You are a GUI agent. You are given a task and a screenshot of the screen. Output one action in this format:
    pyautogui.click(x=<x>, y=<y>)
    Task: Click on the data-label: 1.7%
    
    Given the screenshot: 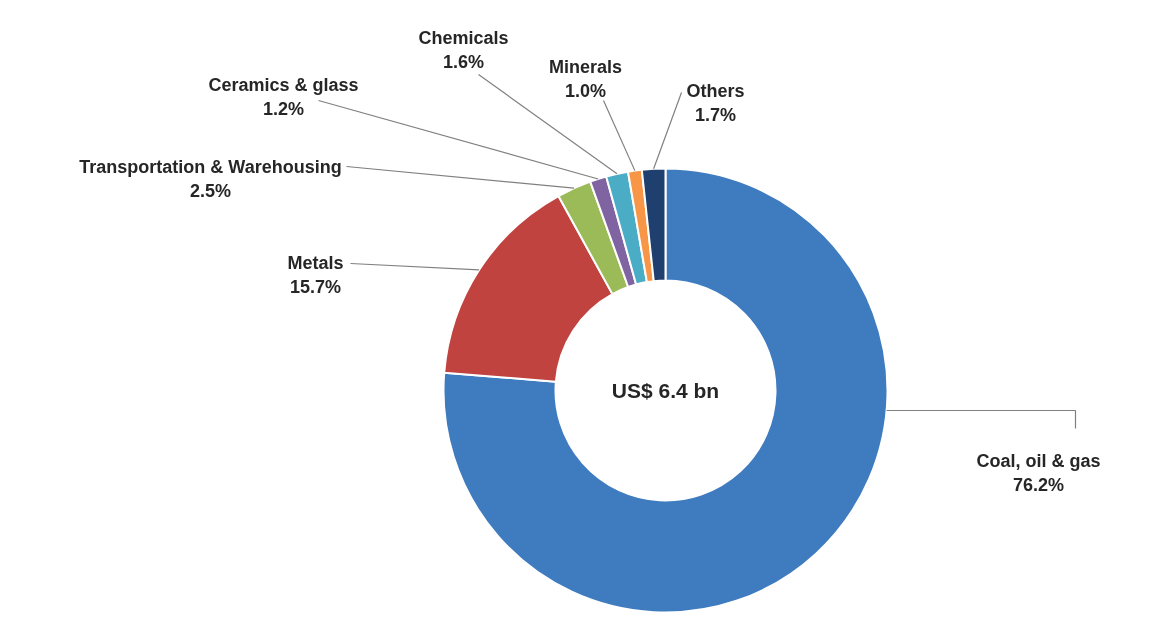 What is the action you would take?
    pyautogui.click(x=715, y=114)
    